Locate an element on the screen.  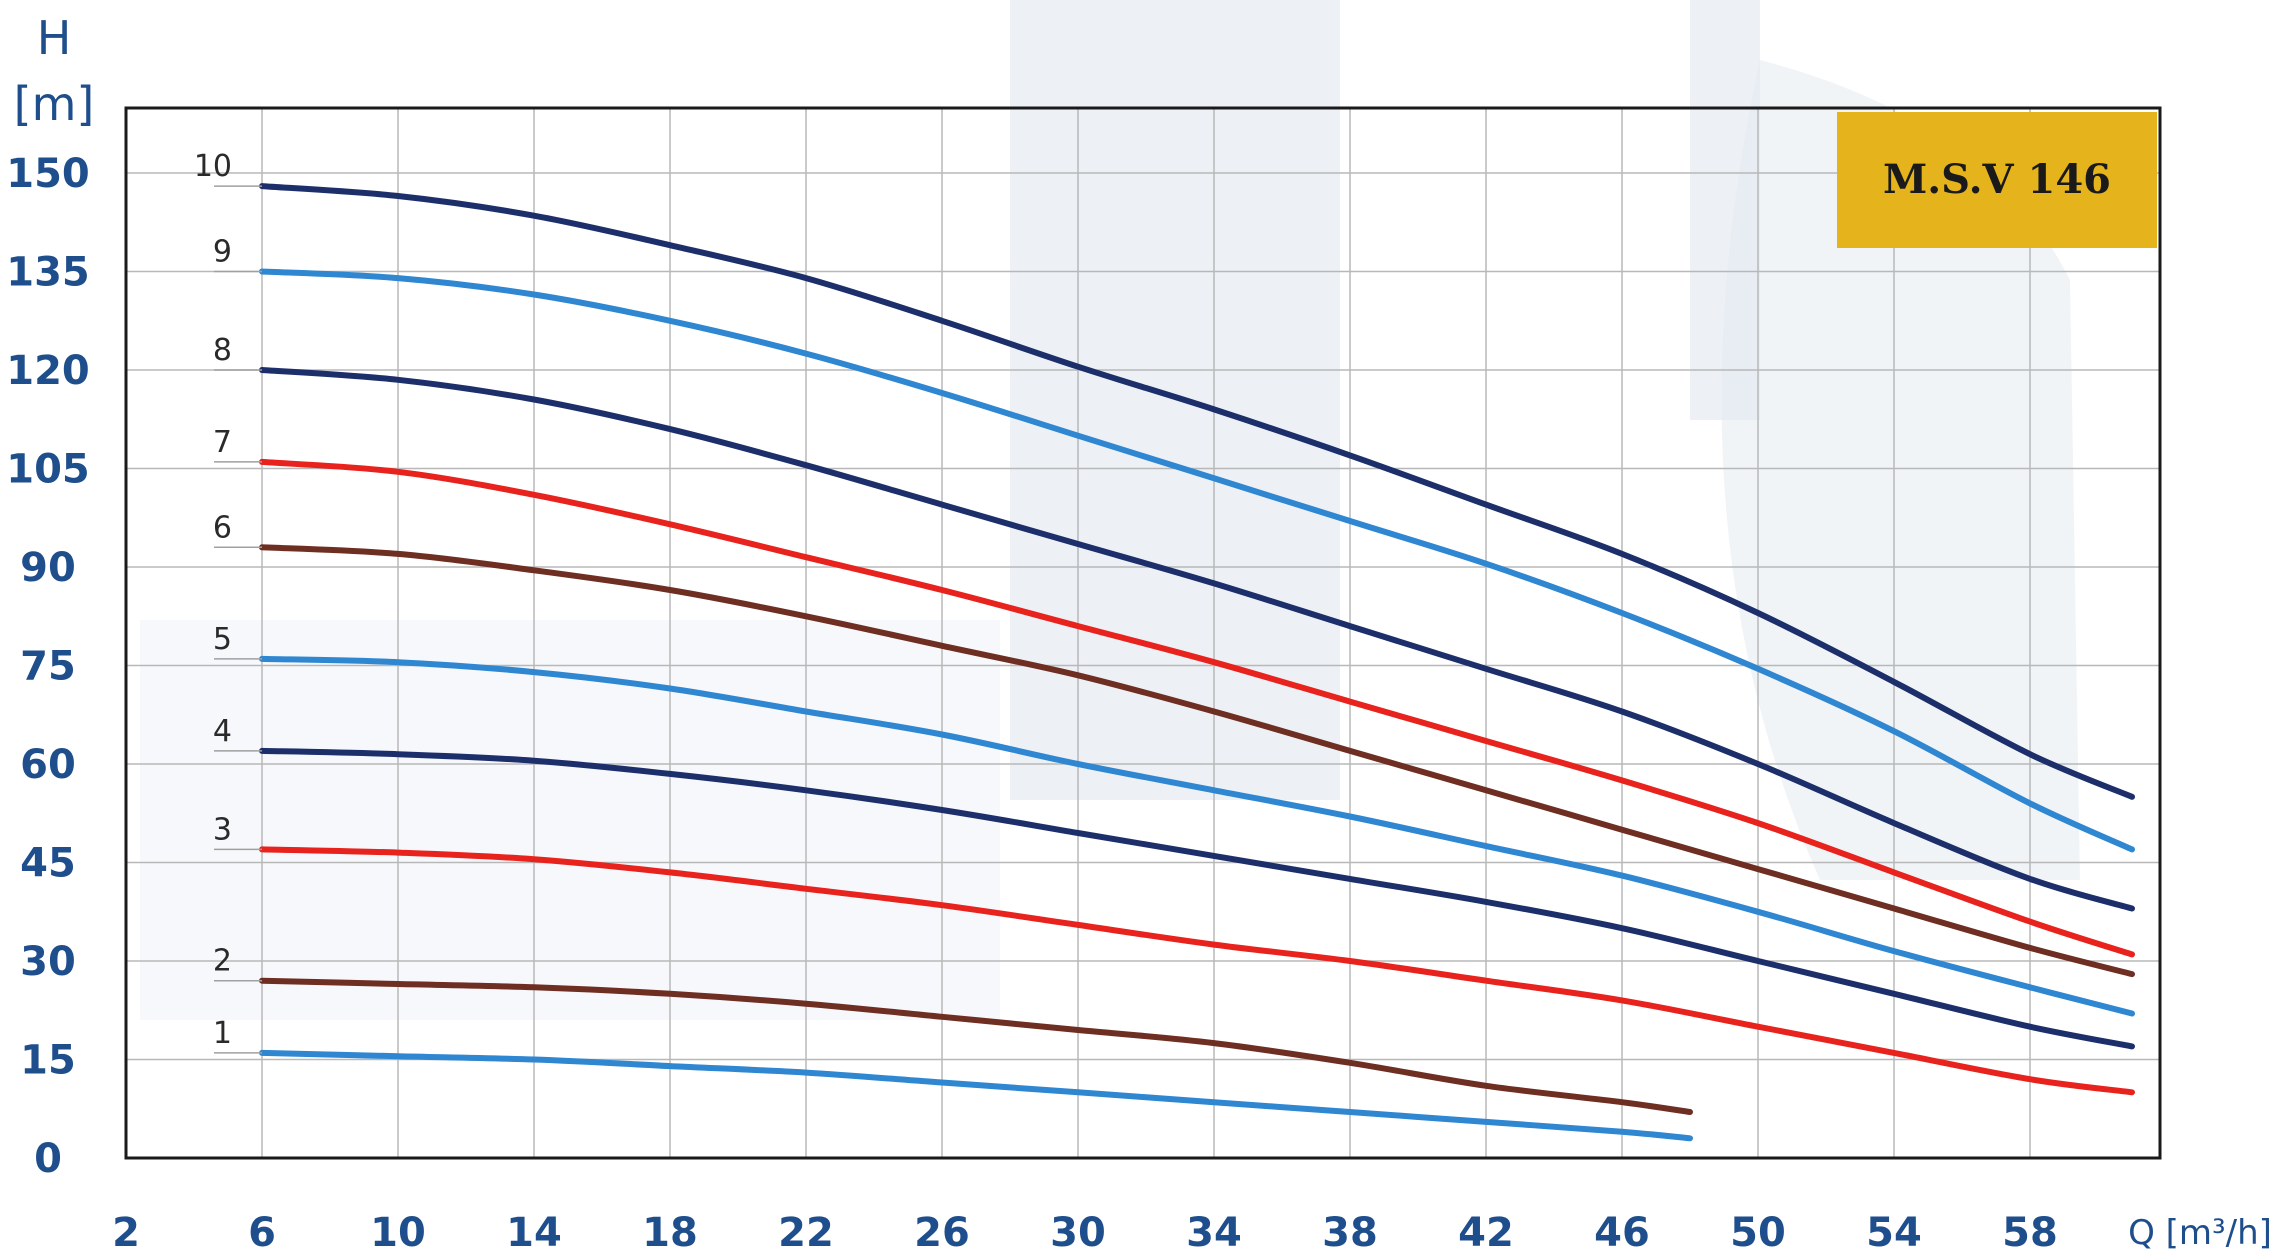
x-tick-label: 10 is located at coordinates (398, 1233).